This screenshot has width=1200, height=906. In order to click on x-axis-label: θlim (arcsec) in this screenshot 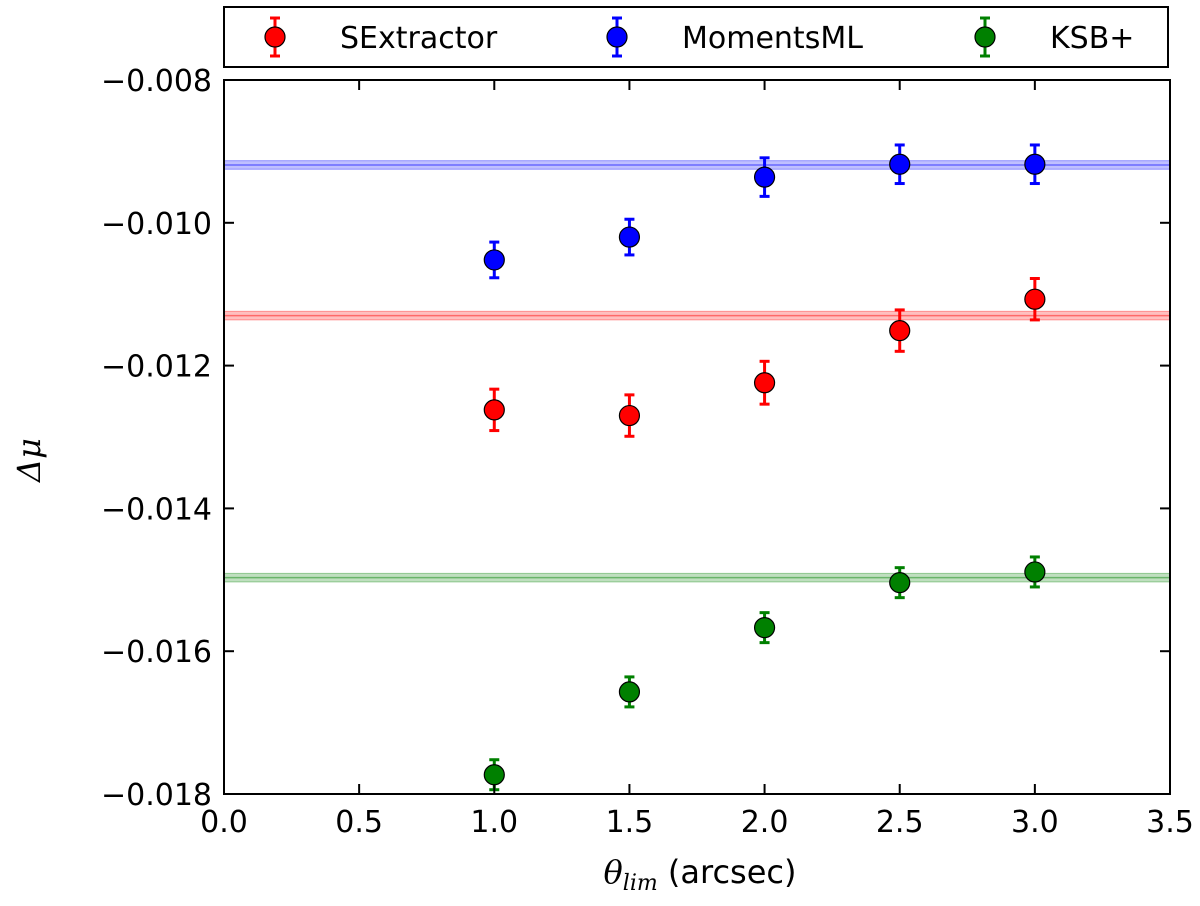, I will do `click(700, 874)`.